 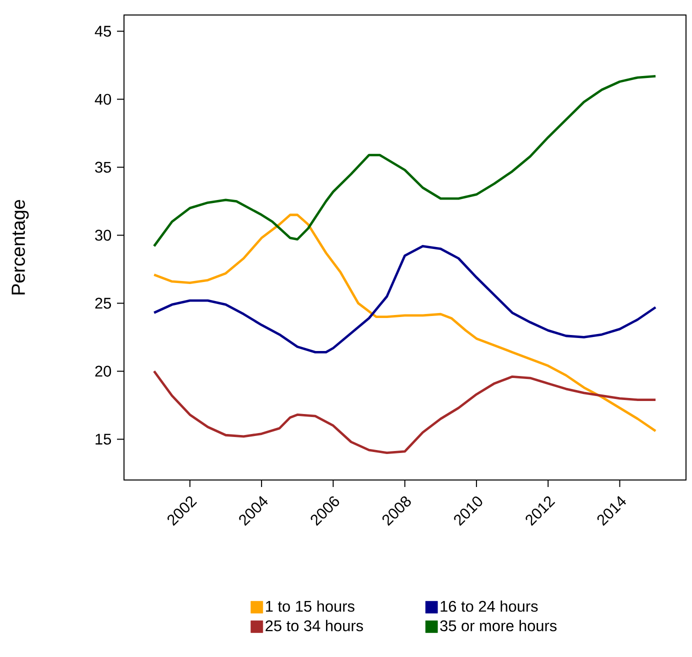 What do you see at coordinates (103, 167) in the screenshot?
I see `y-tick-label: 35` at bounding box center [103, 167].